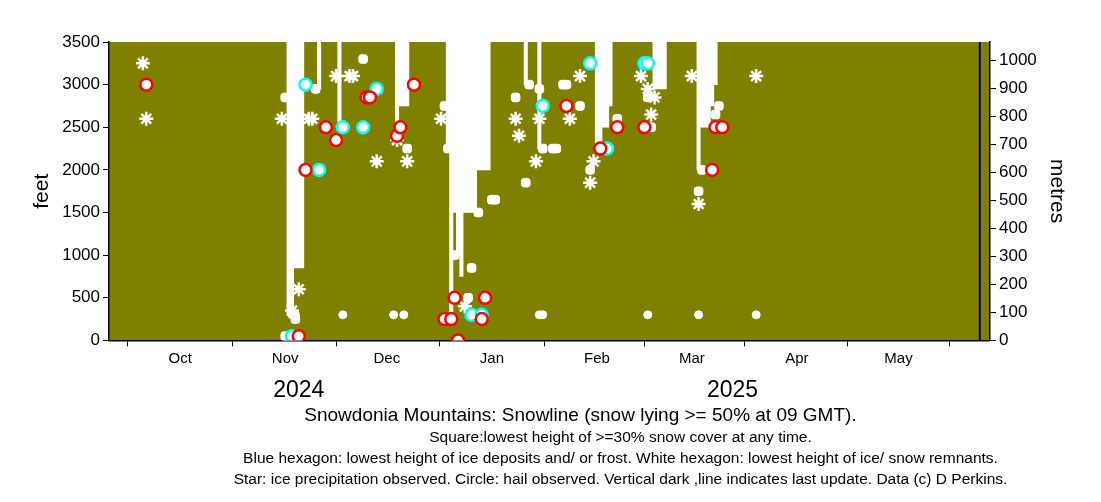 The width and height of the screenshot is (1101, 502). What do you see at coordinates (620, 458) in the screenshot?
I see `text: Blue hexagon: lowest height of ice deposits and/ or frost. White hexagon: lowest height of ice/ snow remnants.` at bounding box center [620, 458].